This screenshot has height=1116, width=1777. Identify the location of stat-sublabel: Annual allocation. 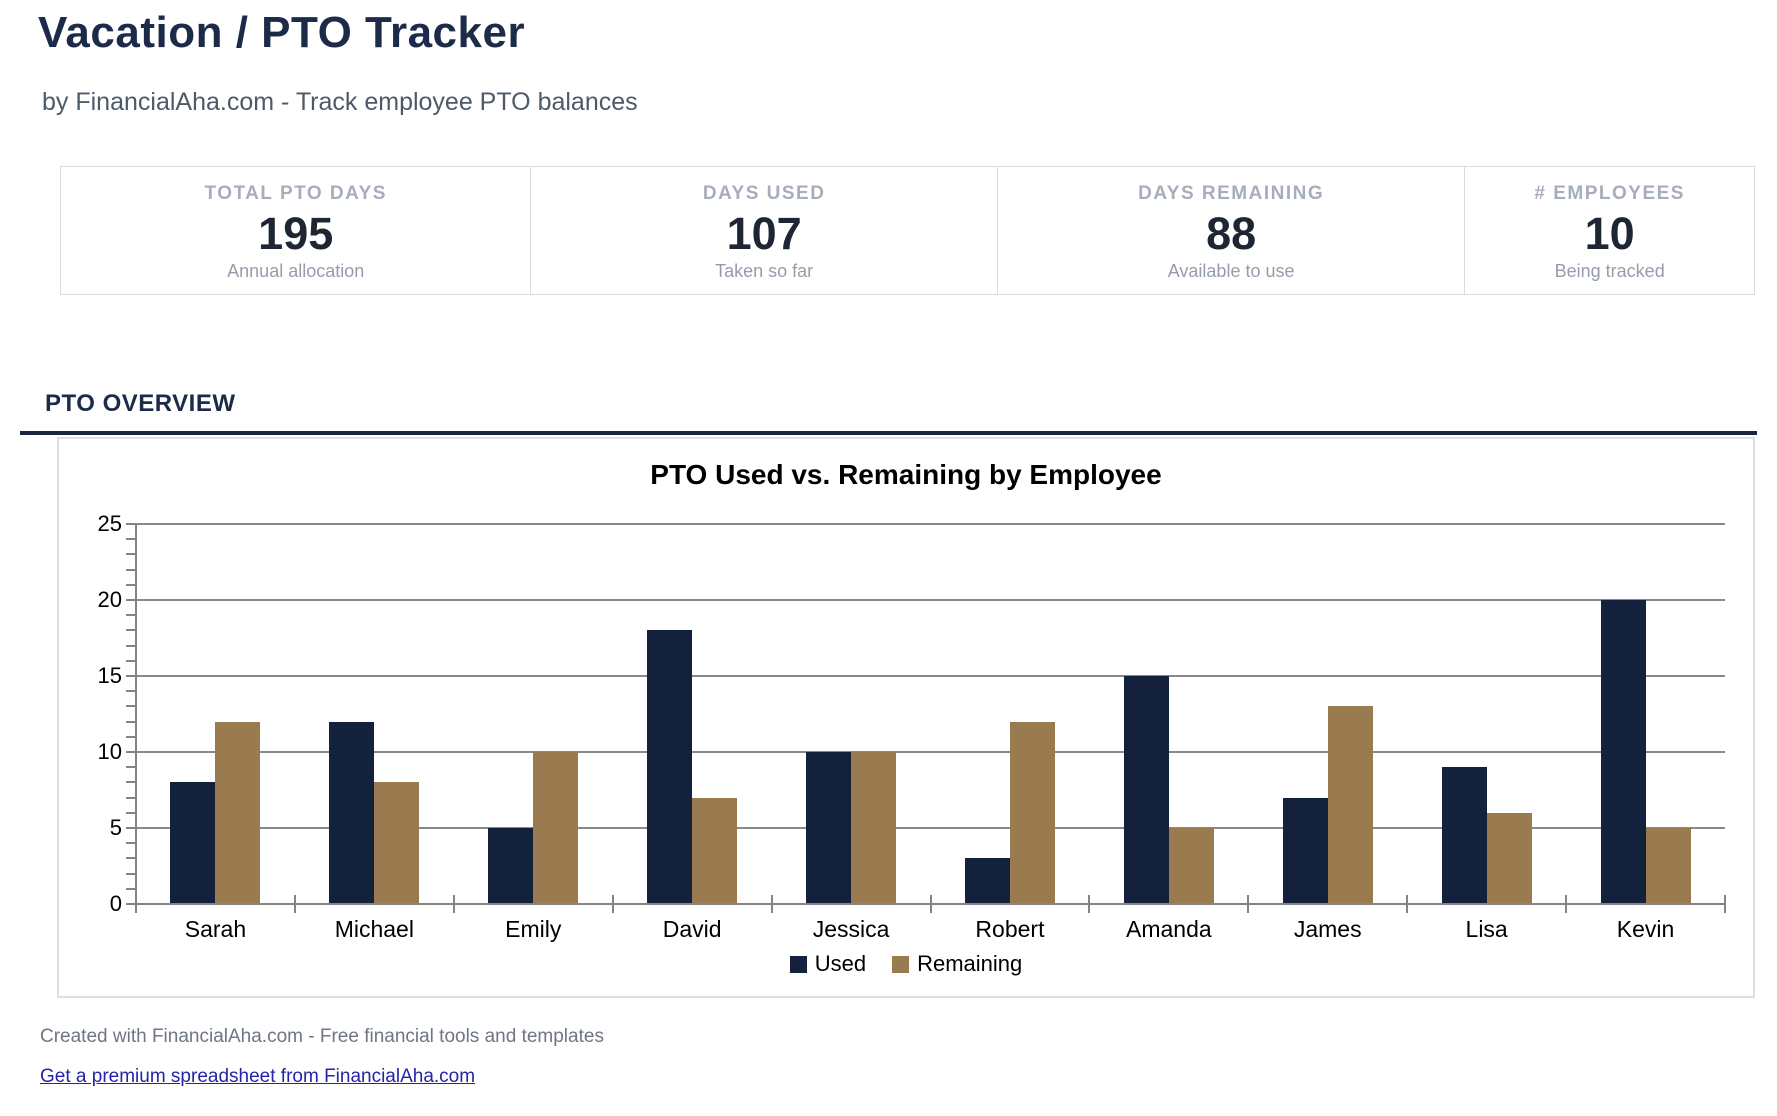
(296, 271).